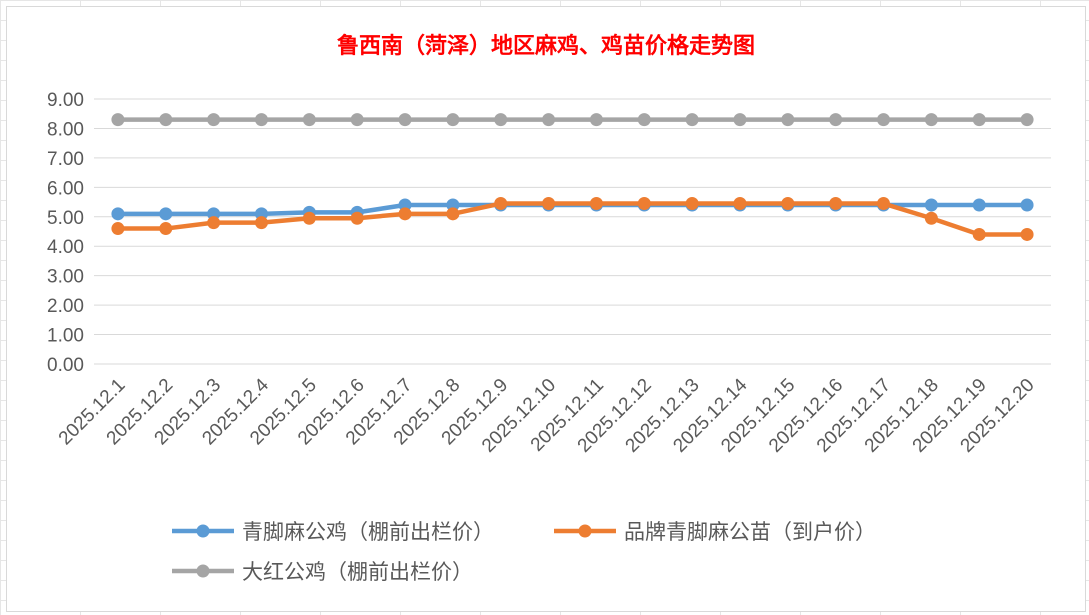 The width and height of the screenshot is (1089, 615). Describe the element at coordinates (368, 532) in the screenshot. I see `legend-label: 青脚麻公鸡（棚前出栏价）` at that location.